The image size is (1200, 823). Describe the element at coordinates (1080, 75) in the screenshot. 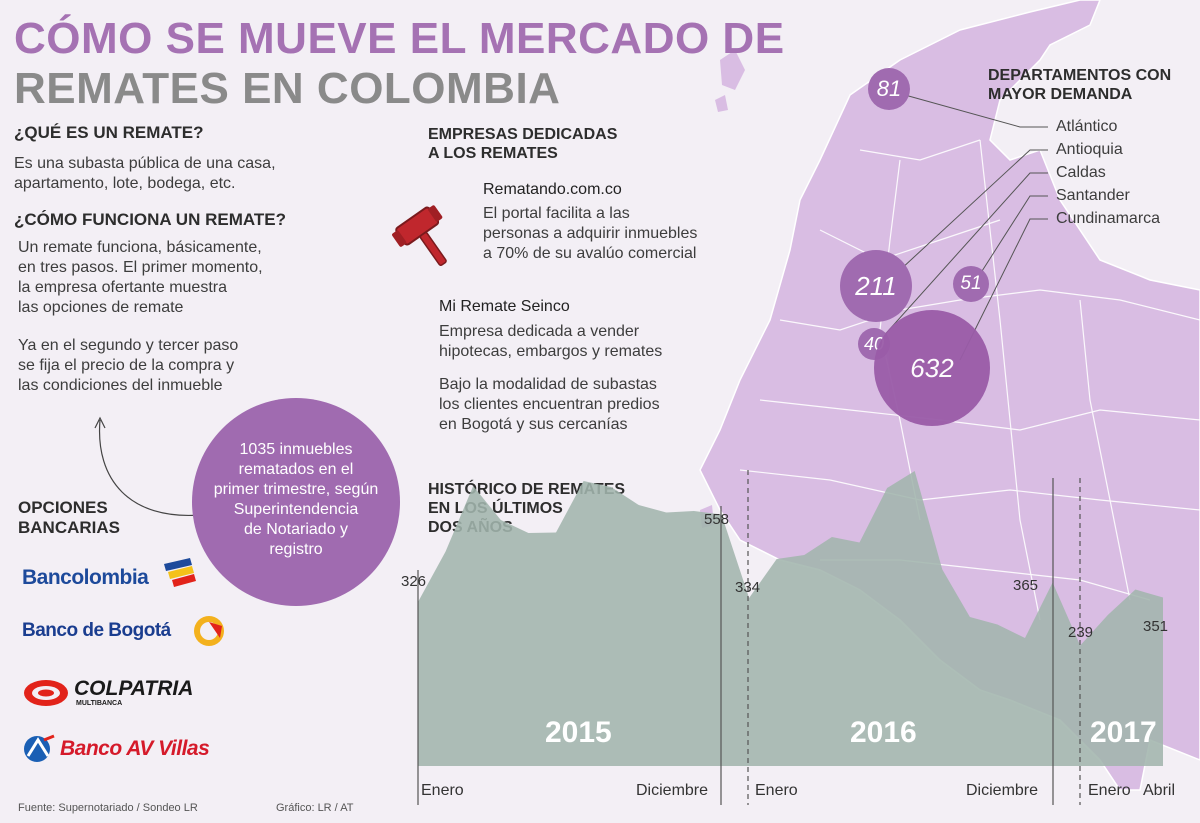

I see `departamentos-heading-line: DEPARTAMENTOS CON` at that location.